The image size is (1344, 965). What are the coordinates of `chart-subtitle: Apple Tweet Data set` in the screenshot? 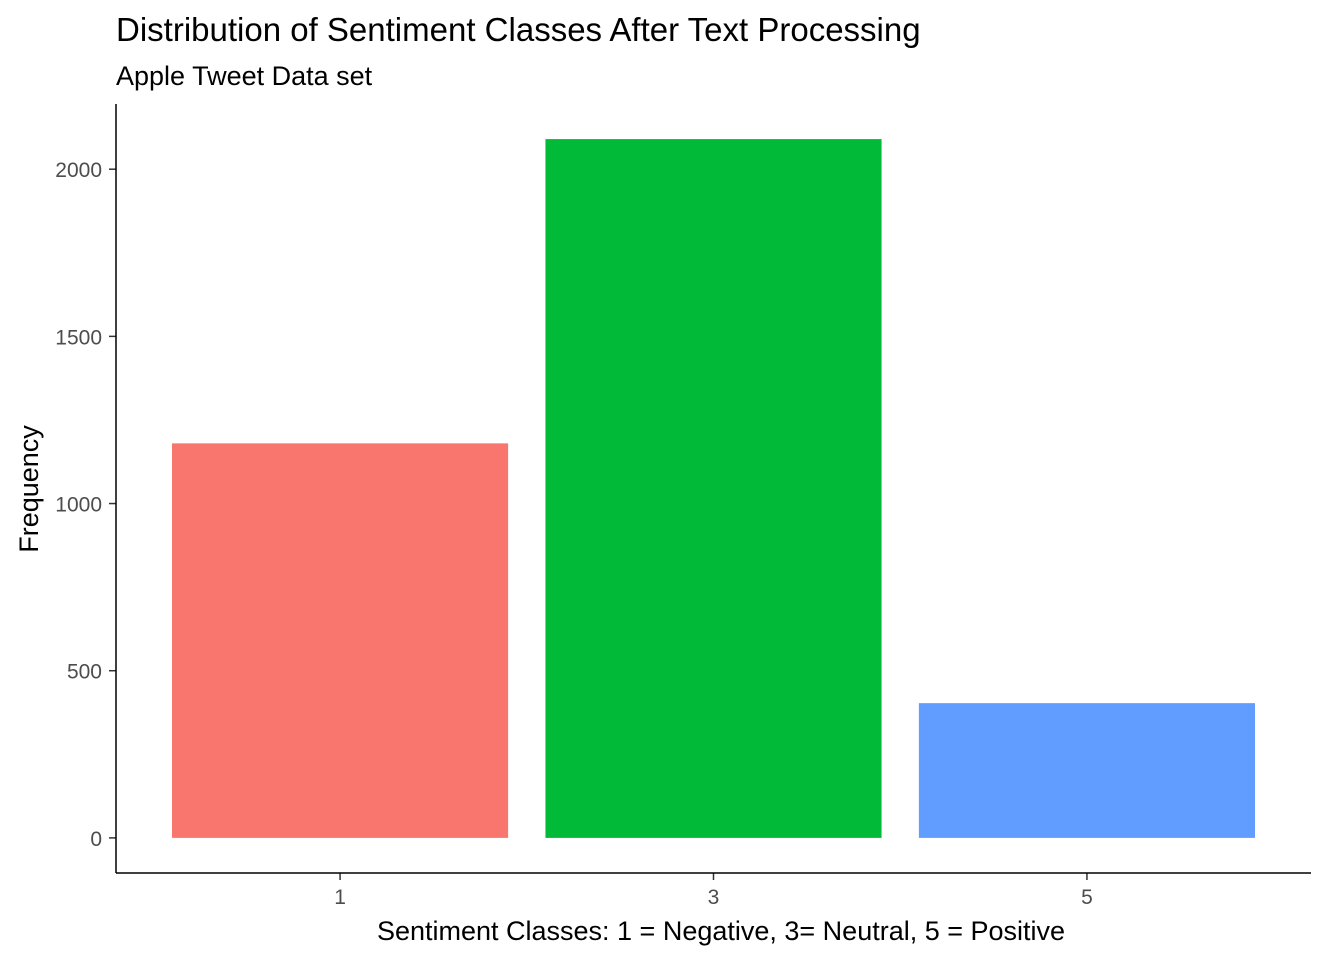 It's located at (244, 76).